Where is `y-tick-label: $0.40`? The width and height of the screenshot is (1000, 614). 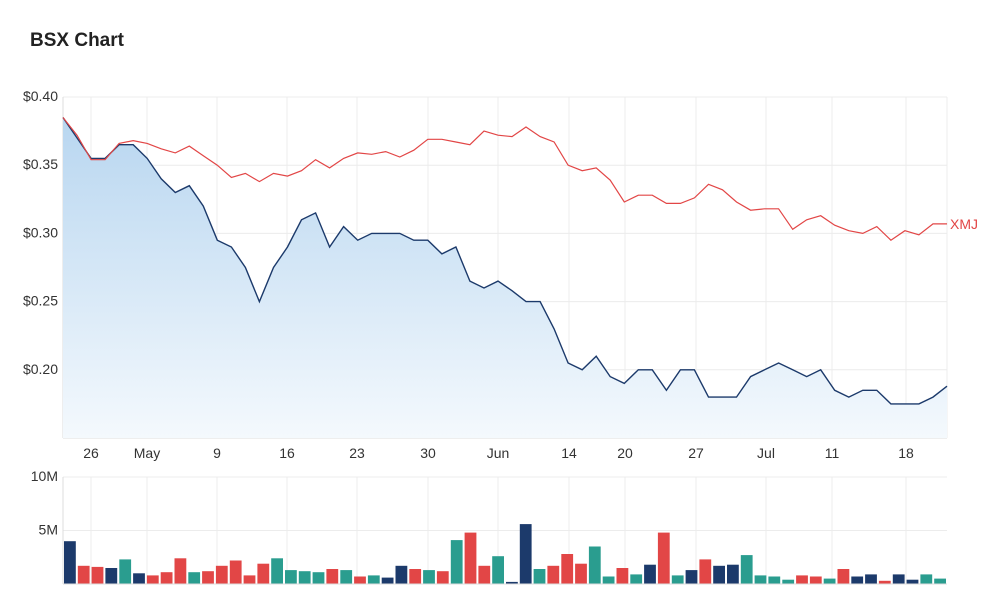 y-tick-label: $0.40 is located at coordinates (40, 96).